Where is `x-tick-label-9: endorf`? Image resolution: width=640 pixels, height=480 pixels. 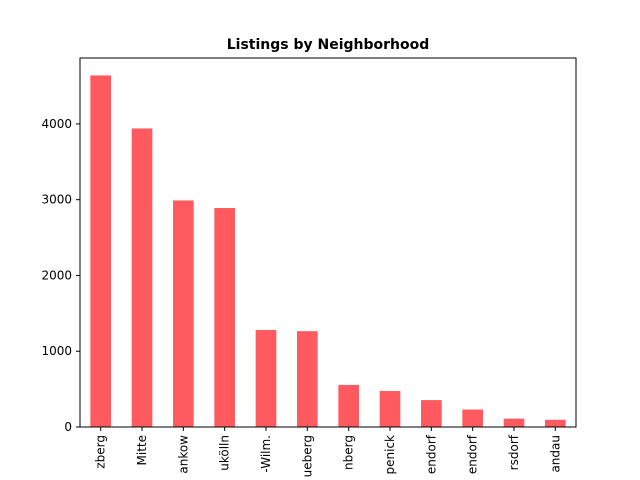
x-tick-label-9: endorf is located at coordinates (473, 454).